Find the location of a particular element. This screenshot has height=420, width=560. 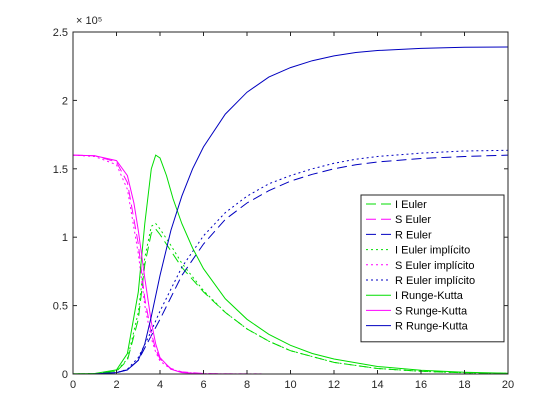

x-tick-label: 20 is located at coordinates (508, 385).